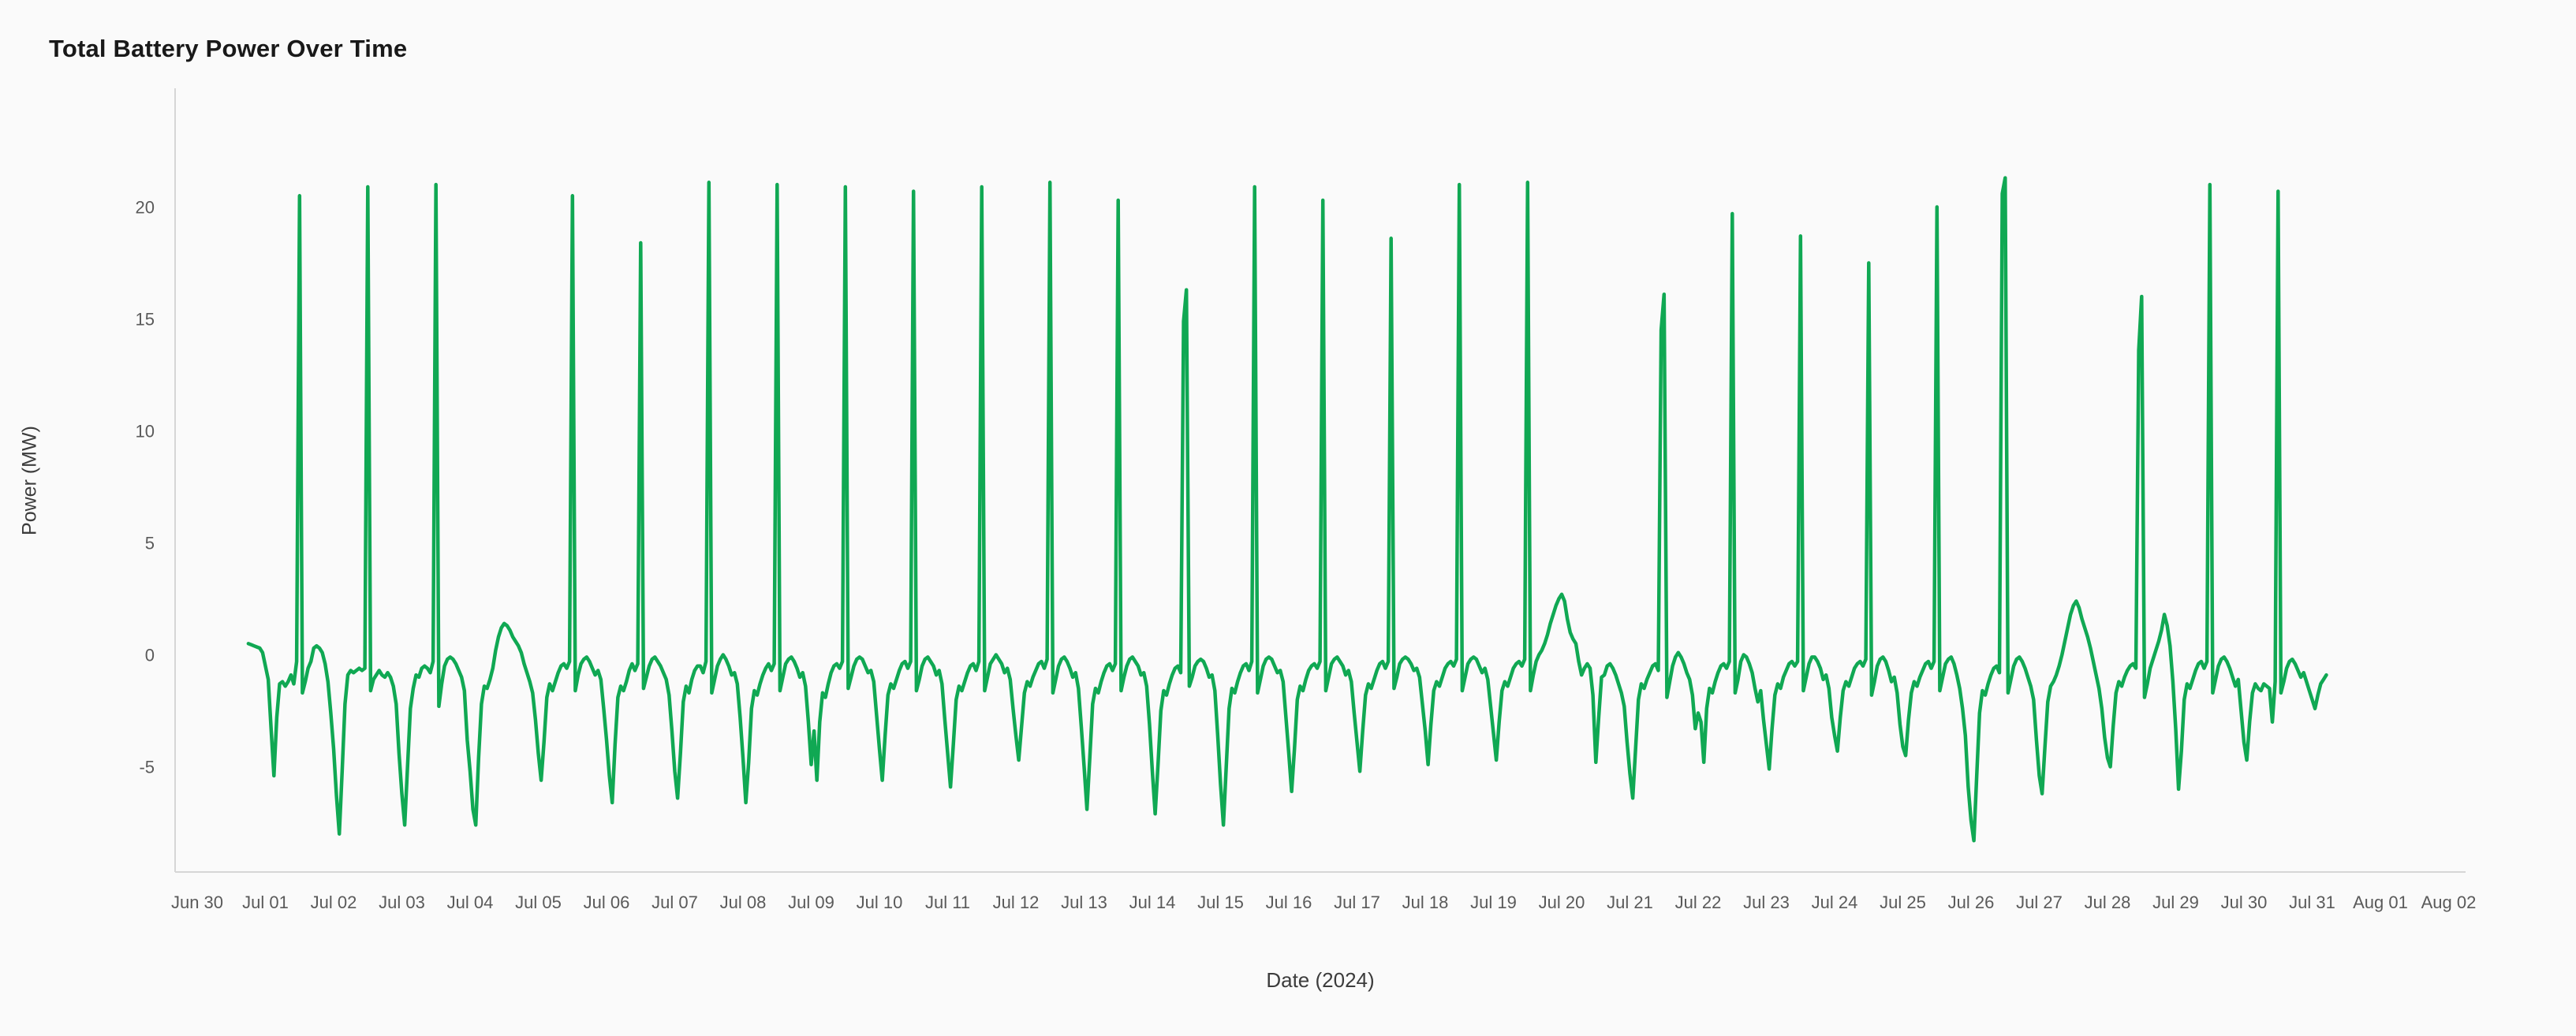  Describe the element at coordinates (1903, 902) in the screenshot. I see `x-tick-label: Jul 25` at that location.